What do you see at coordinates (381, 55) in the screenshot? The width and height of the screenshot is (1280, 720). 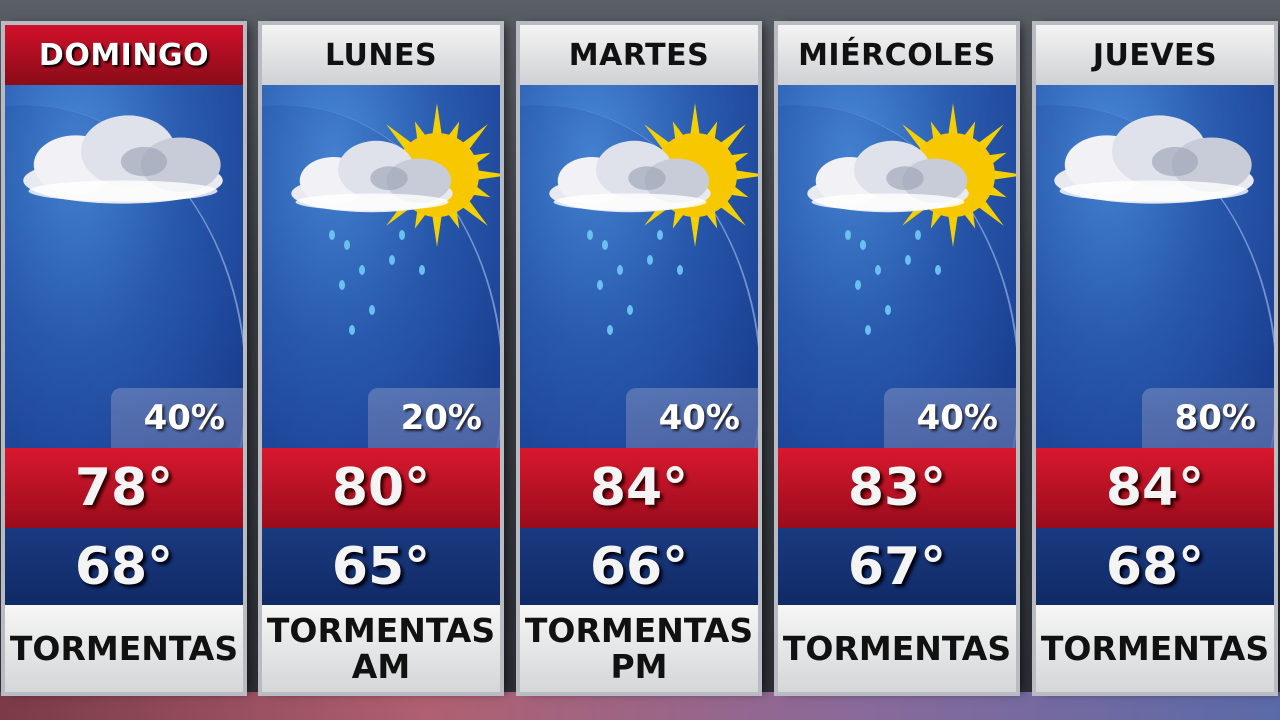 I see `day-name: LUNES` at bounding box center [381, 55].